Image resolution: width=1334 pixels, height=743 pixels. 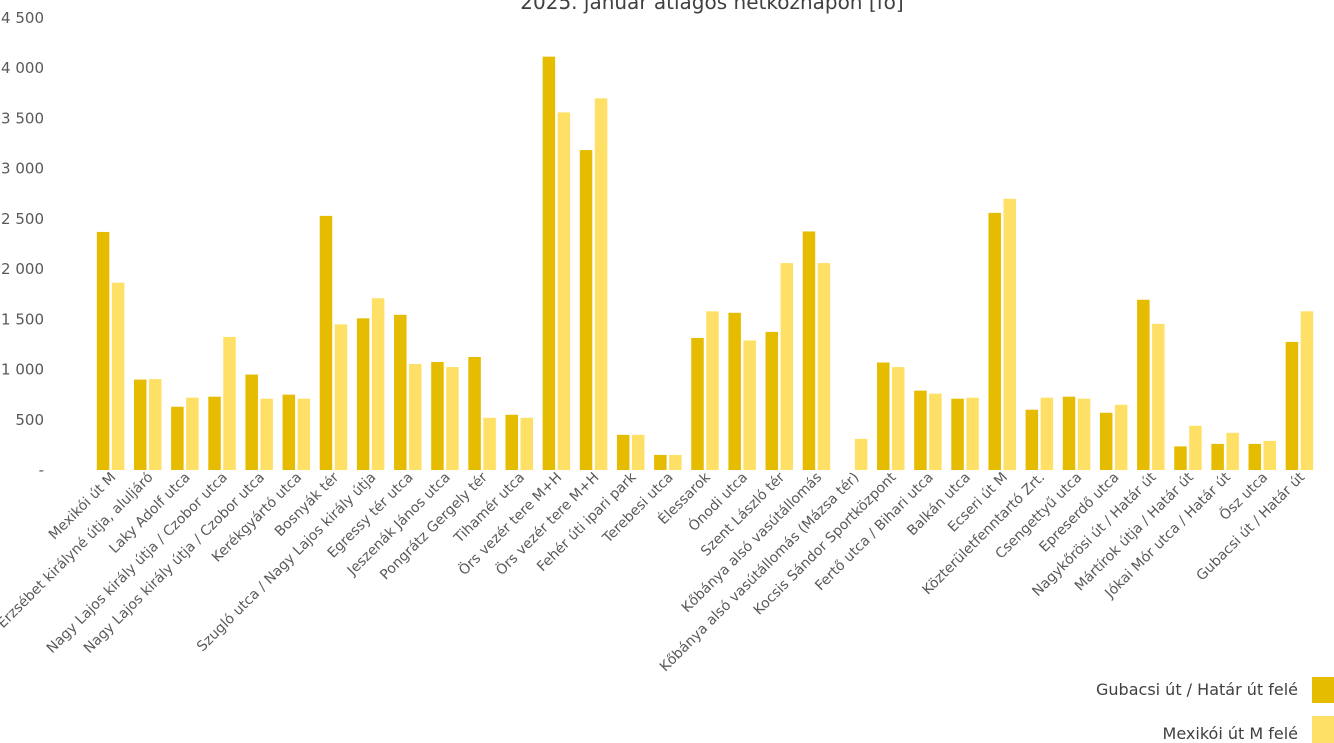 What do you see at coordinates (22, 68) in the screenshot?
I see `y-tick-label: 4 000` at bounding box center [22, 68].